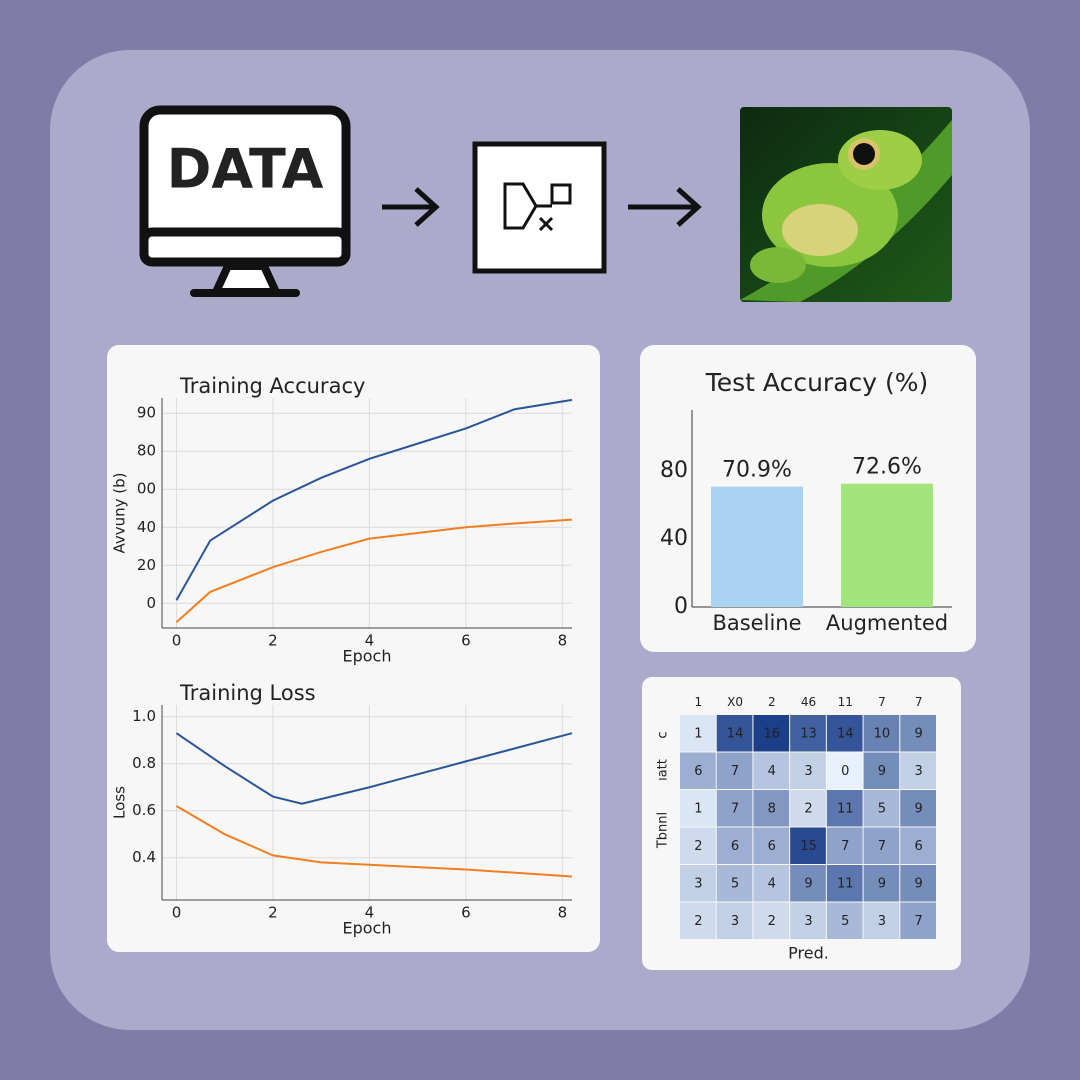 Image resolution: width=1080 pixels, height=1080 pixels. I want to click on y-tick-label: 0, so click(151, 603).